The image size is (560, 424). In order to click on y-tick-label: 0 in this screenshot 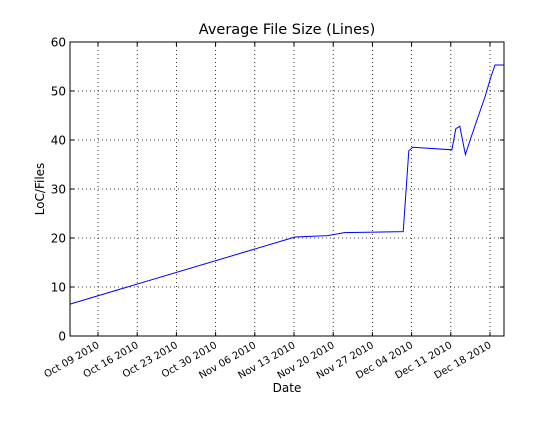, I will do `click(62, 337)`.